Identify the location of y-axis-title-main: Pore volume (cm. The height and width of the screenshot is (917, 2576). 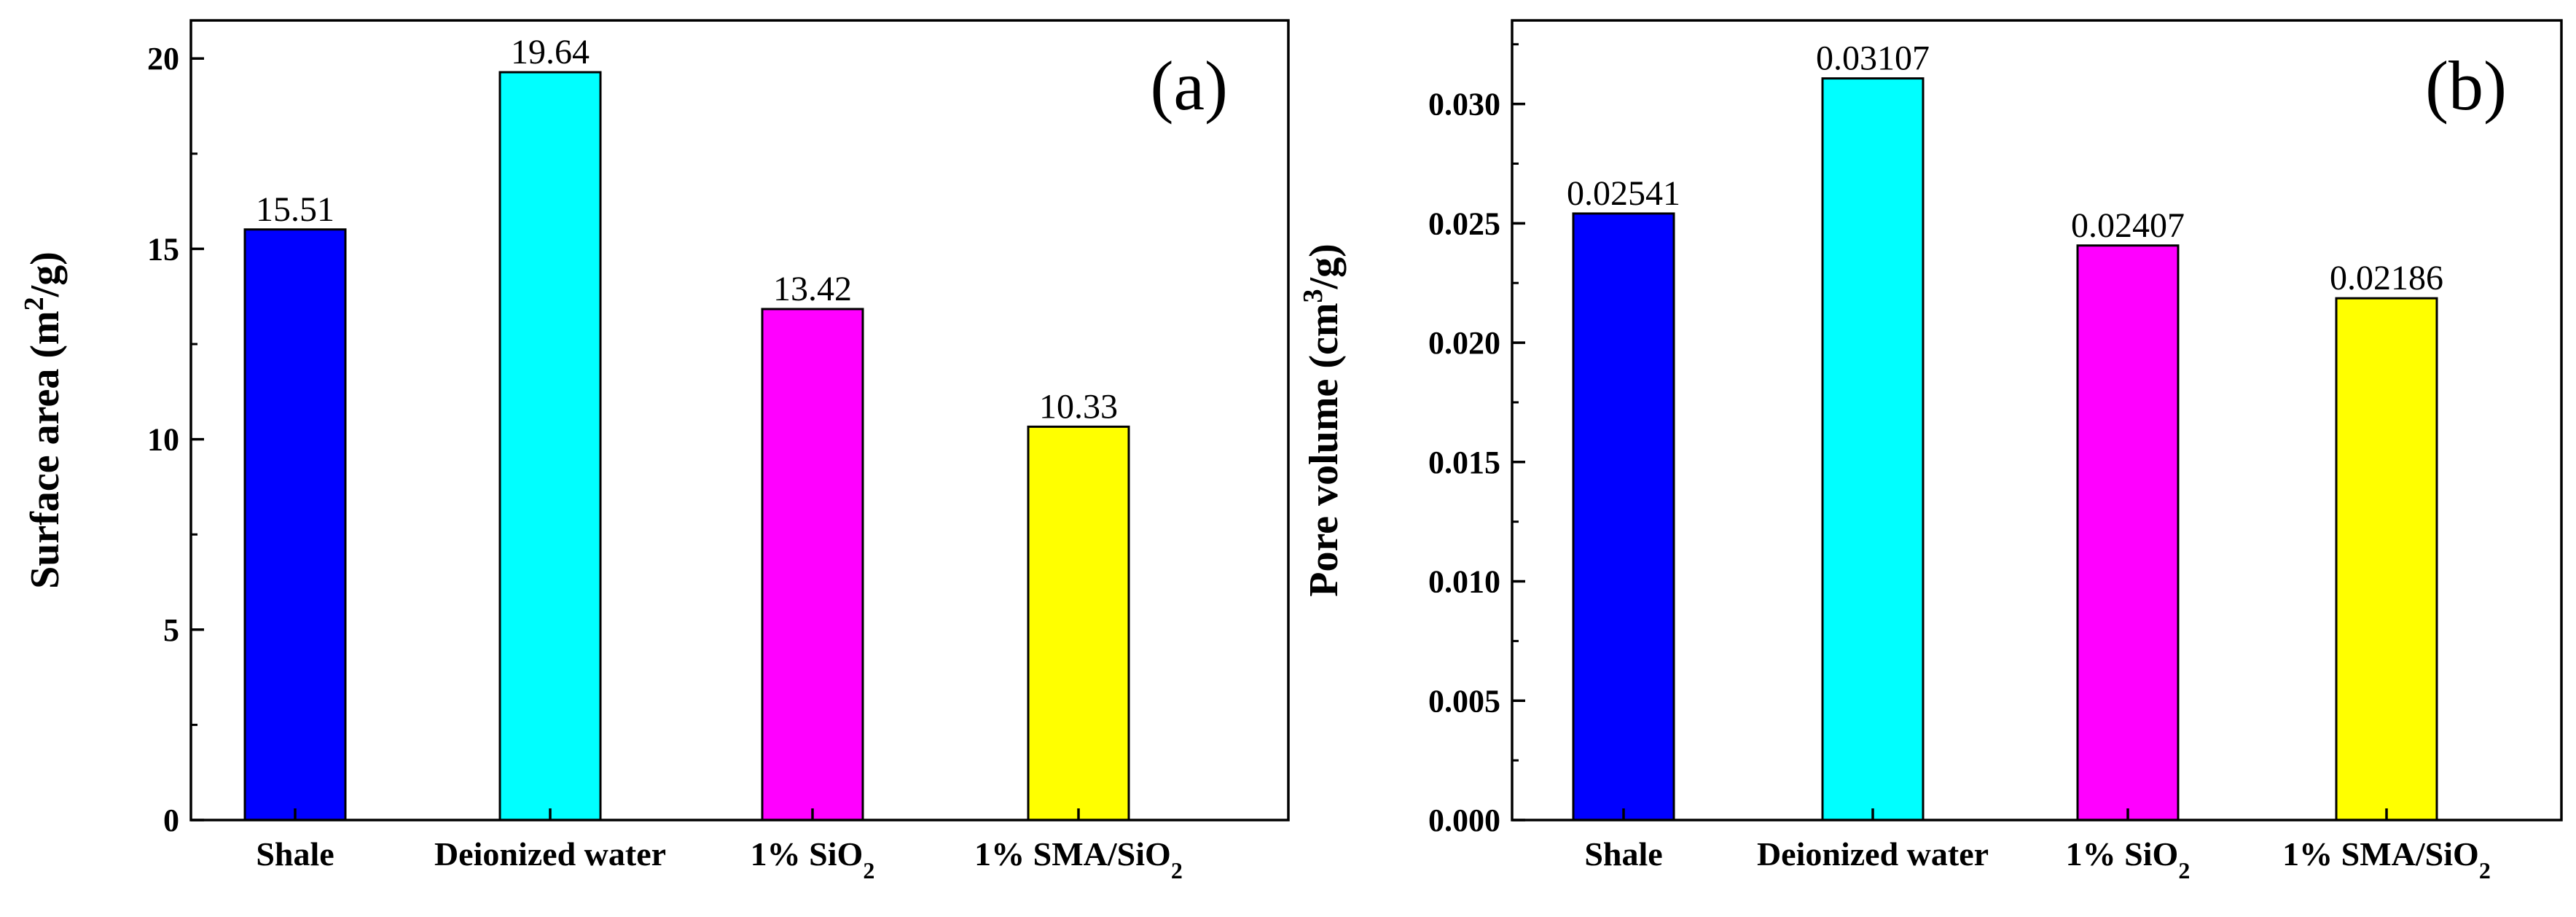
(1324, 450).